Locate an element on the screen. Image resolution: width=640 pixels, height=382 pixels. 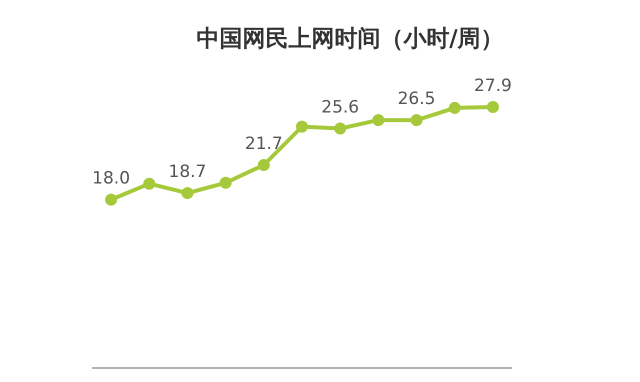
data-label: 26.5 is located at coordinates (417, 99).